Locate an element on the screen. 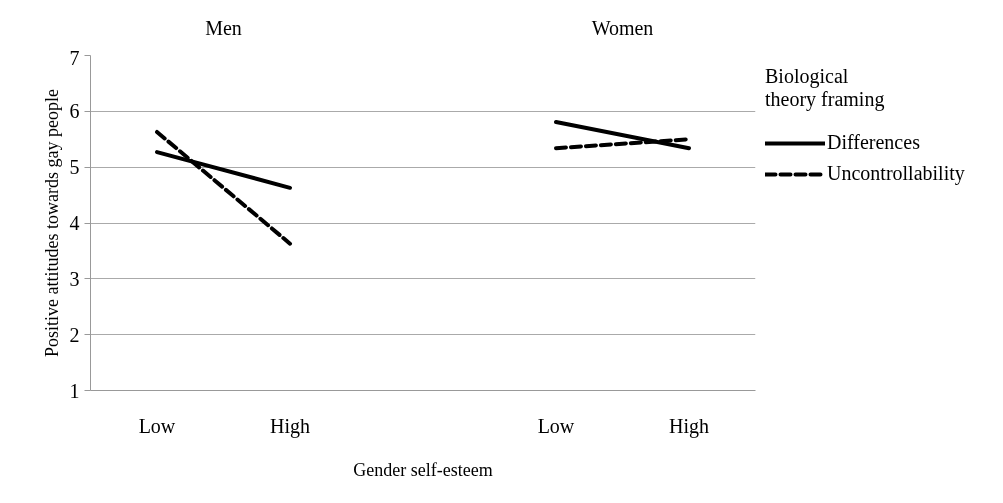  y-tick-label: 5 is located at coordinates (74, 167).